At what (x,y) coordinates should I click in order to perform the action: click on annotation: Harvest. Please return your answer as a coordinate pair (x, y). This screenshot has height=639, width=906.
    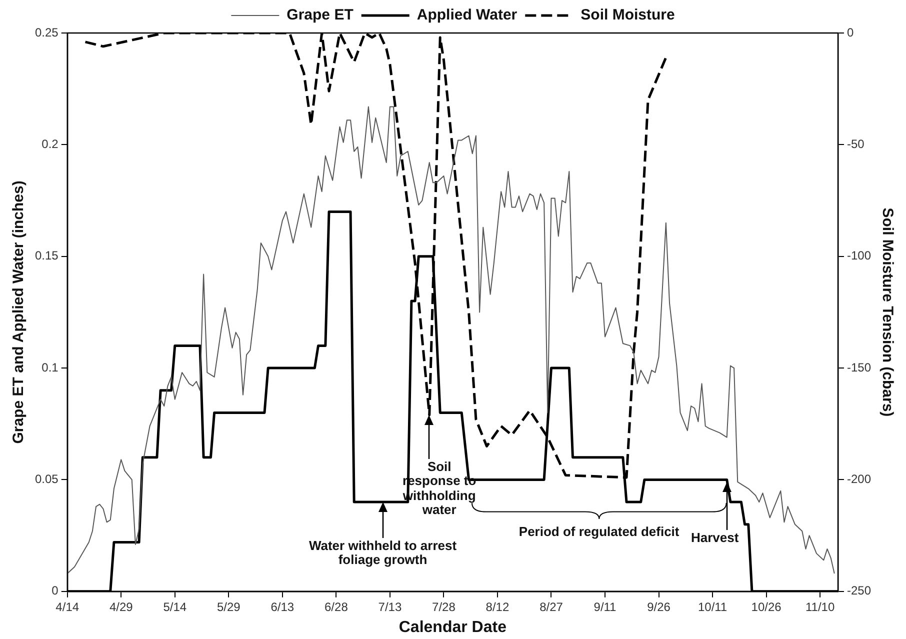
    Looking at the image, I should click on (715, 537).